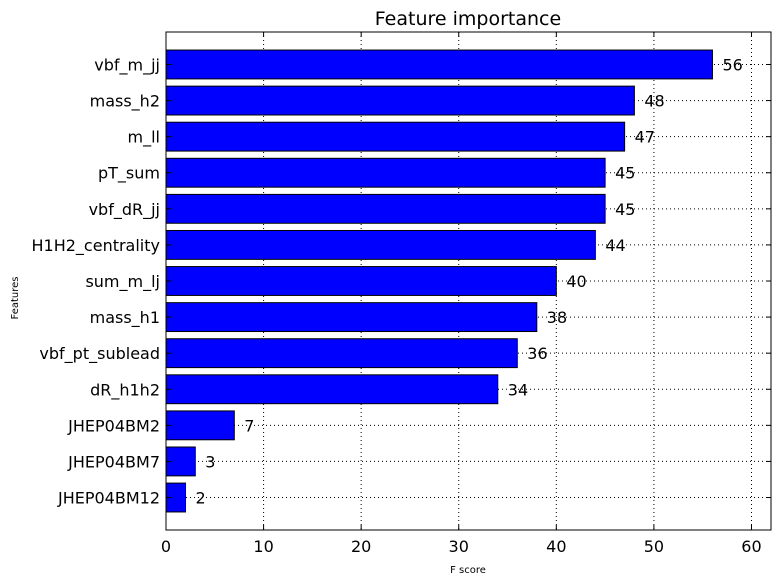  I want to click on chart-title: Feature importance, so click(468, 19).